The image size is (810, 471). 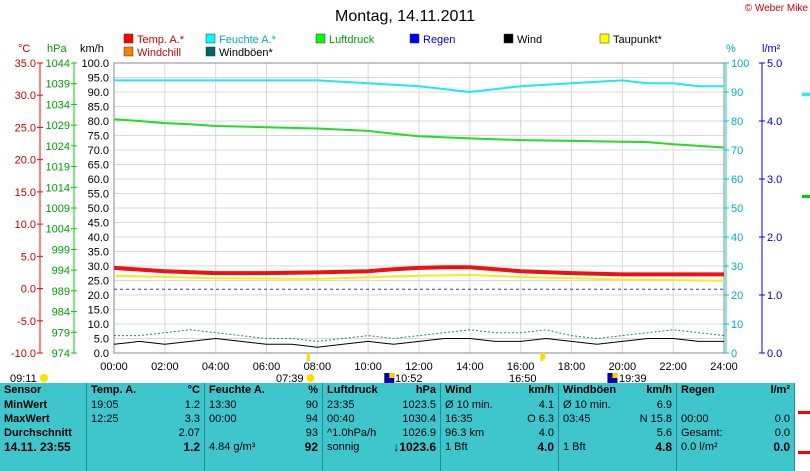 What do you see at coordinates (414, 447) in the screenshot?
I see `pressure-current: ↓1023.6` at bounding box center [414, 447].